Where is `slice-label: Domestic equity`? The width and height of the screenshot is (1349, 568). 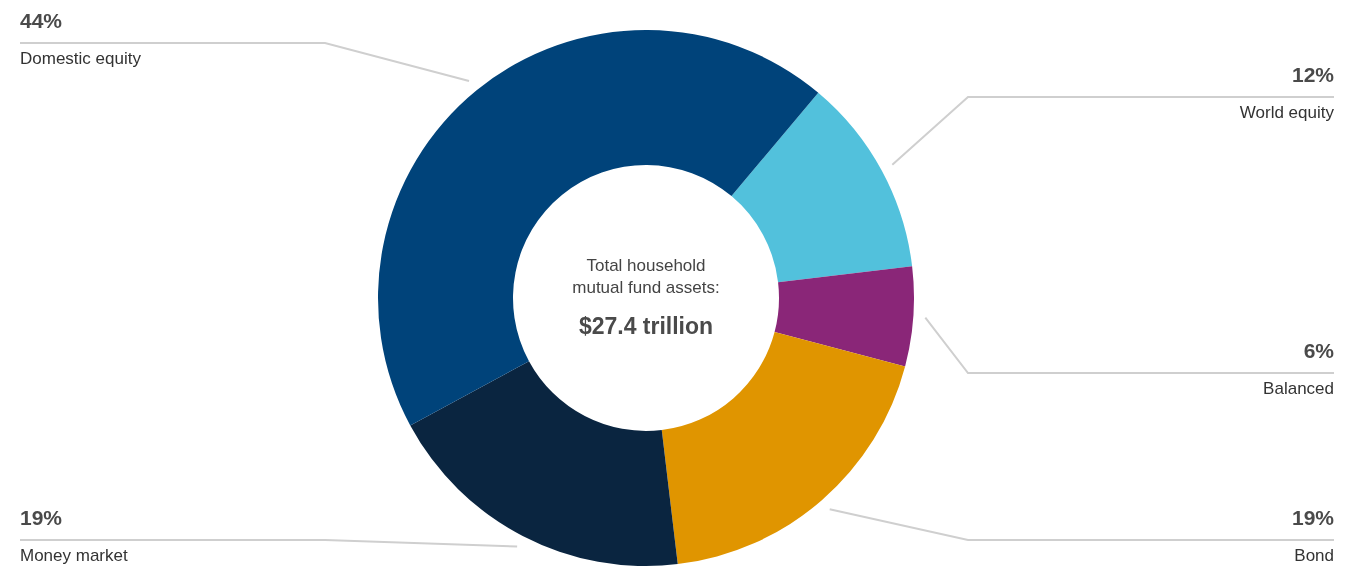
slice-label: Domestic equity is located at coordinates (80, 59).